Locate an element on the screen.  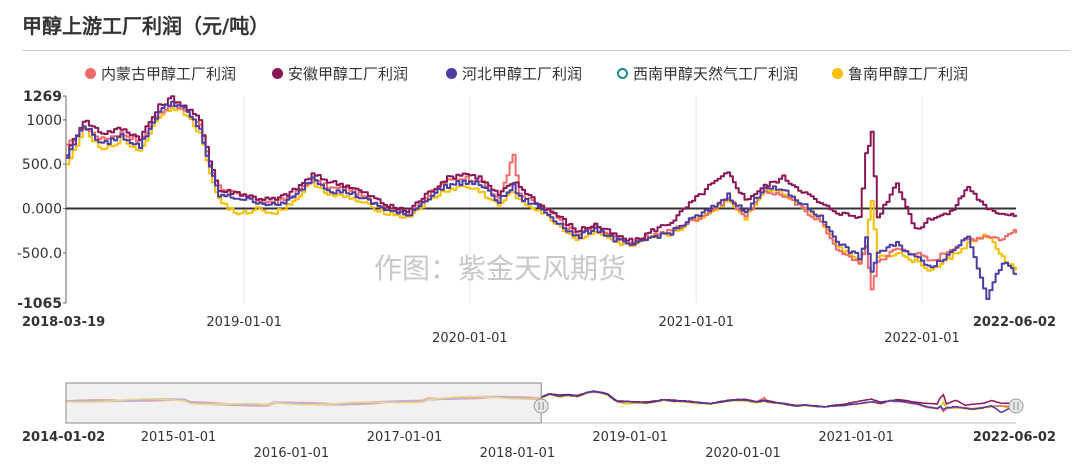
navigator-unselected-area is located at coordinates (303, 403).